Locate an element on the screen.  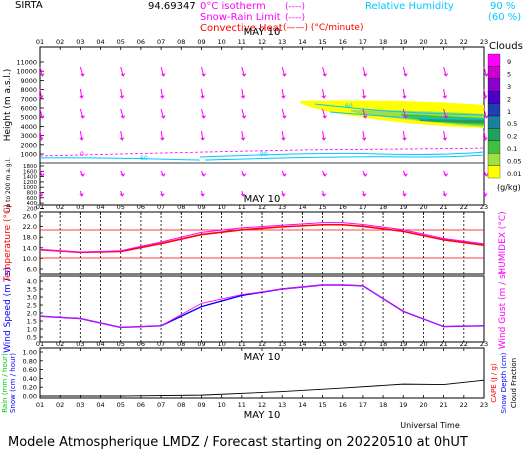
x-tick-label: 06 is located at coordinates (141, 207).